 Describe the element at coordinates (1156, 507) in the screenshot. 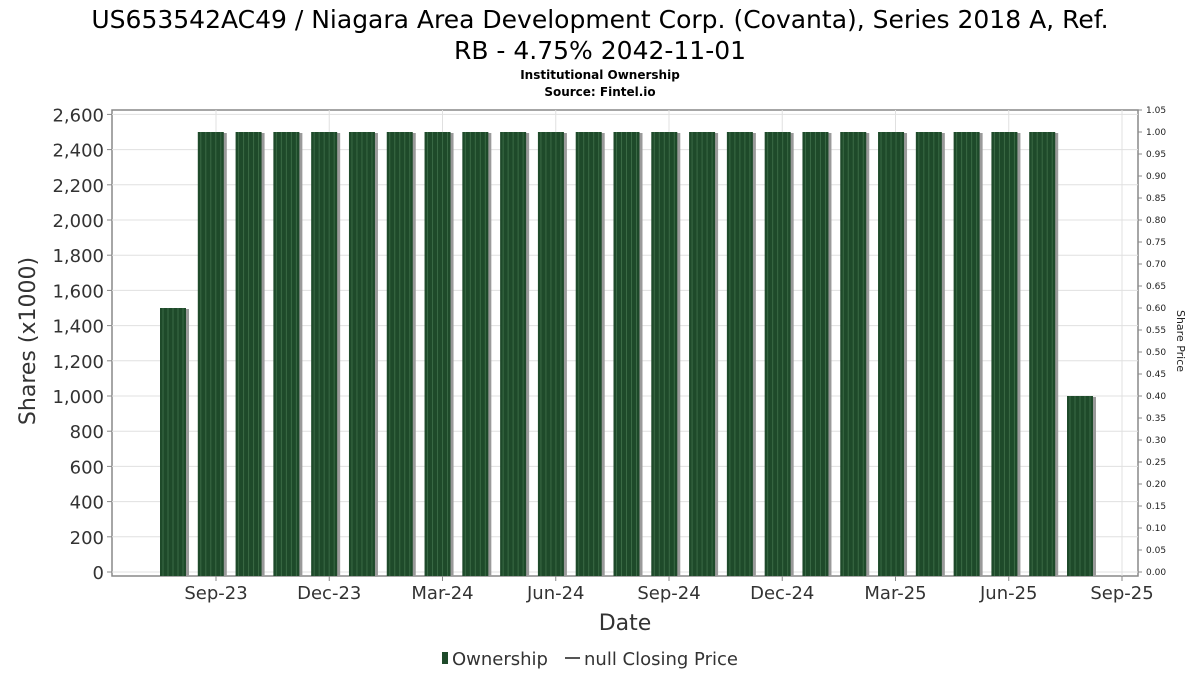

I see `y2-tick-label: 0.15` at that location.